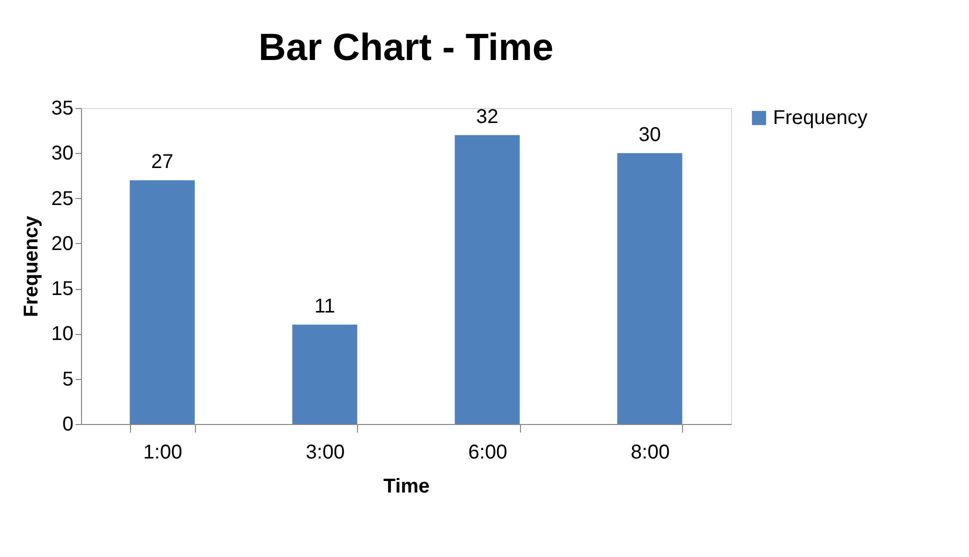 This screenshot has width=969, height=557. What do you see at coordinates (62, 199) in the screenshot?
I see `y-tick-label: 25` at bounding box center [62, 199].